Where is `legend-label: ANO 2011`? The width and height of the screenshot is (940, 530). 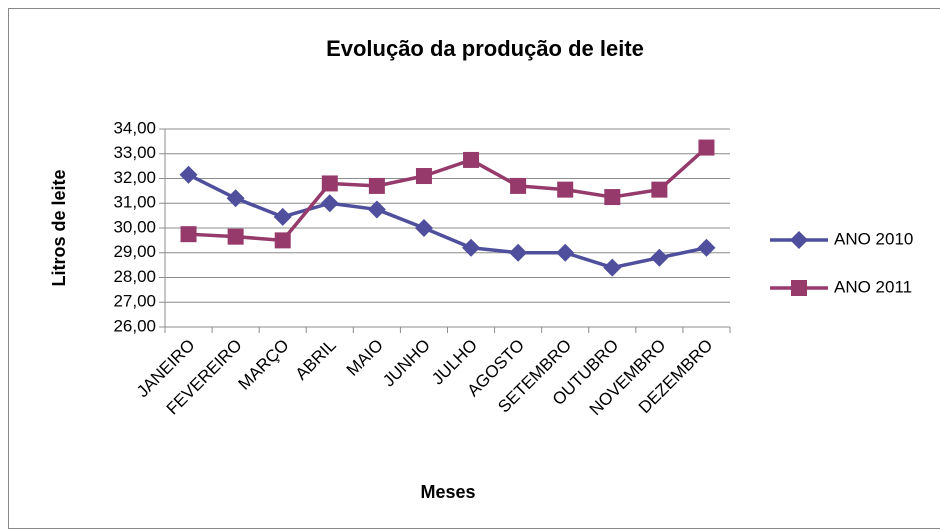
legend-label: ANO 2011 is located at coordinates (873, 286).